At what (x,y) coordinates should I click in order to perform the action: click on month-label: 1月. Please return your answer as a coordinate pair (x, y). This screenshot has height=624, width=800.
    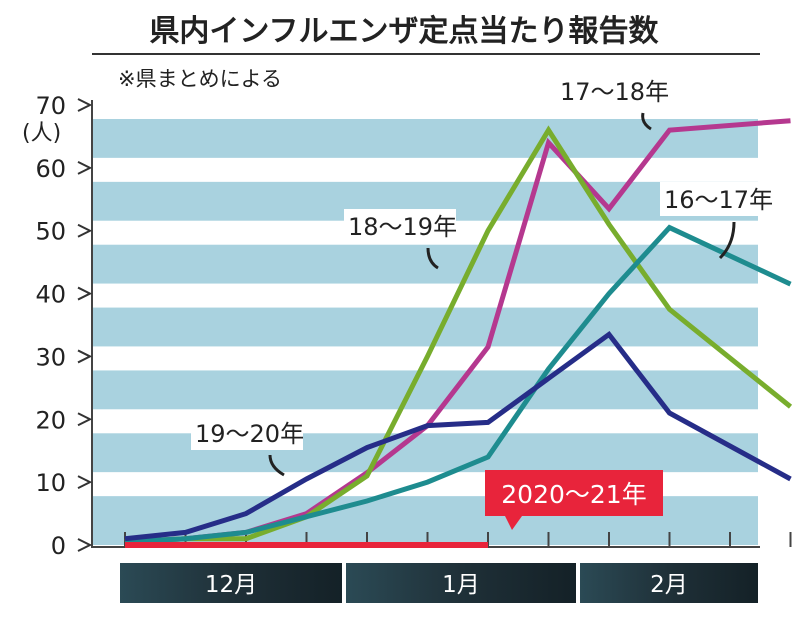
    Looking at the image, I should click on (461, 585).